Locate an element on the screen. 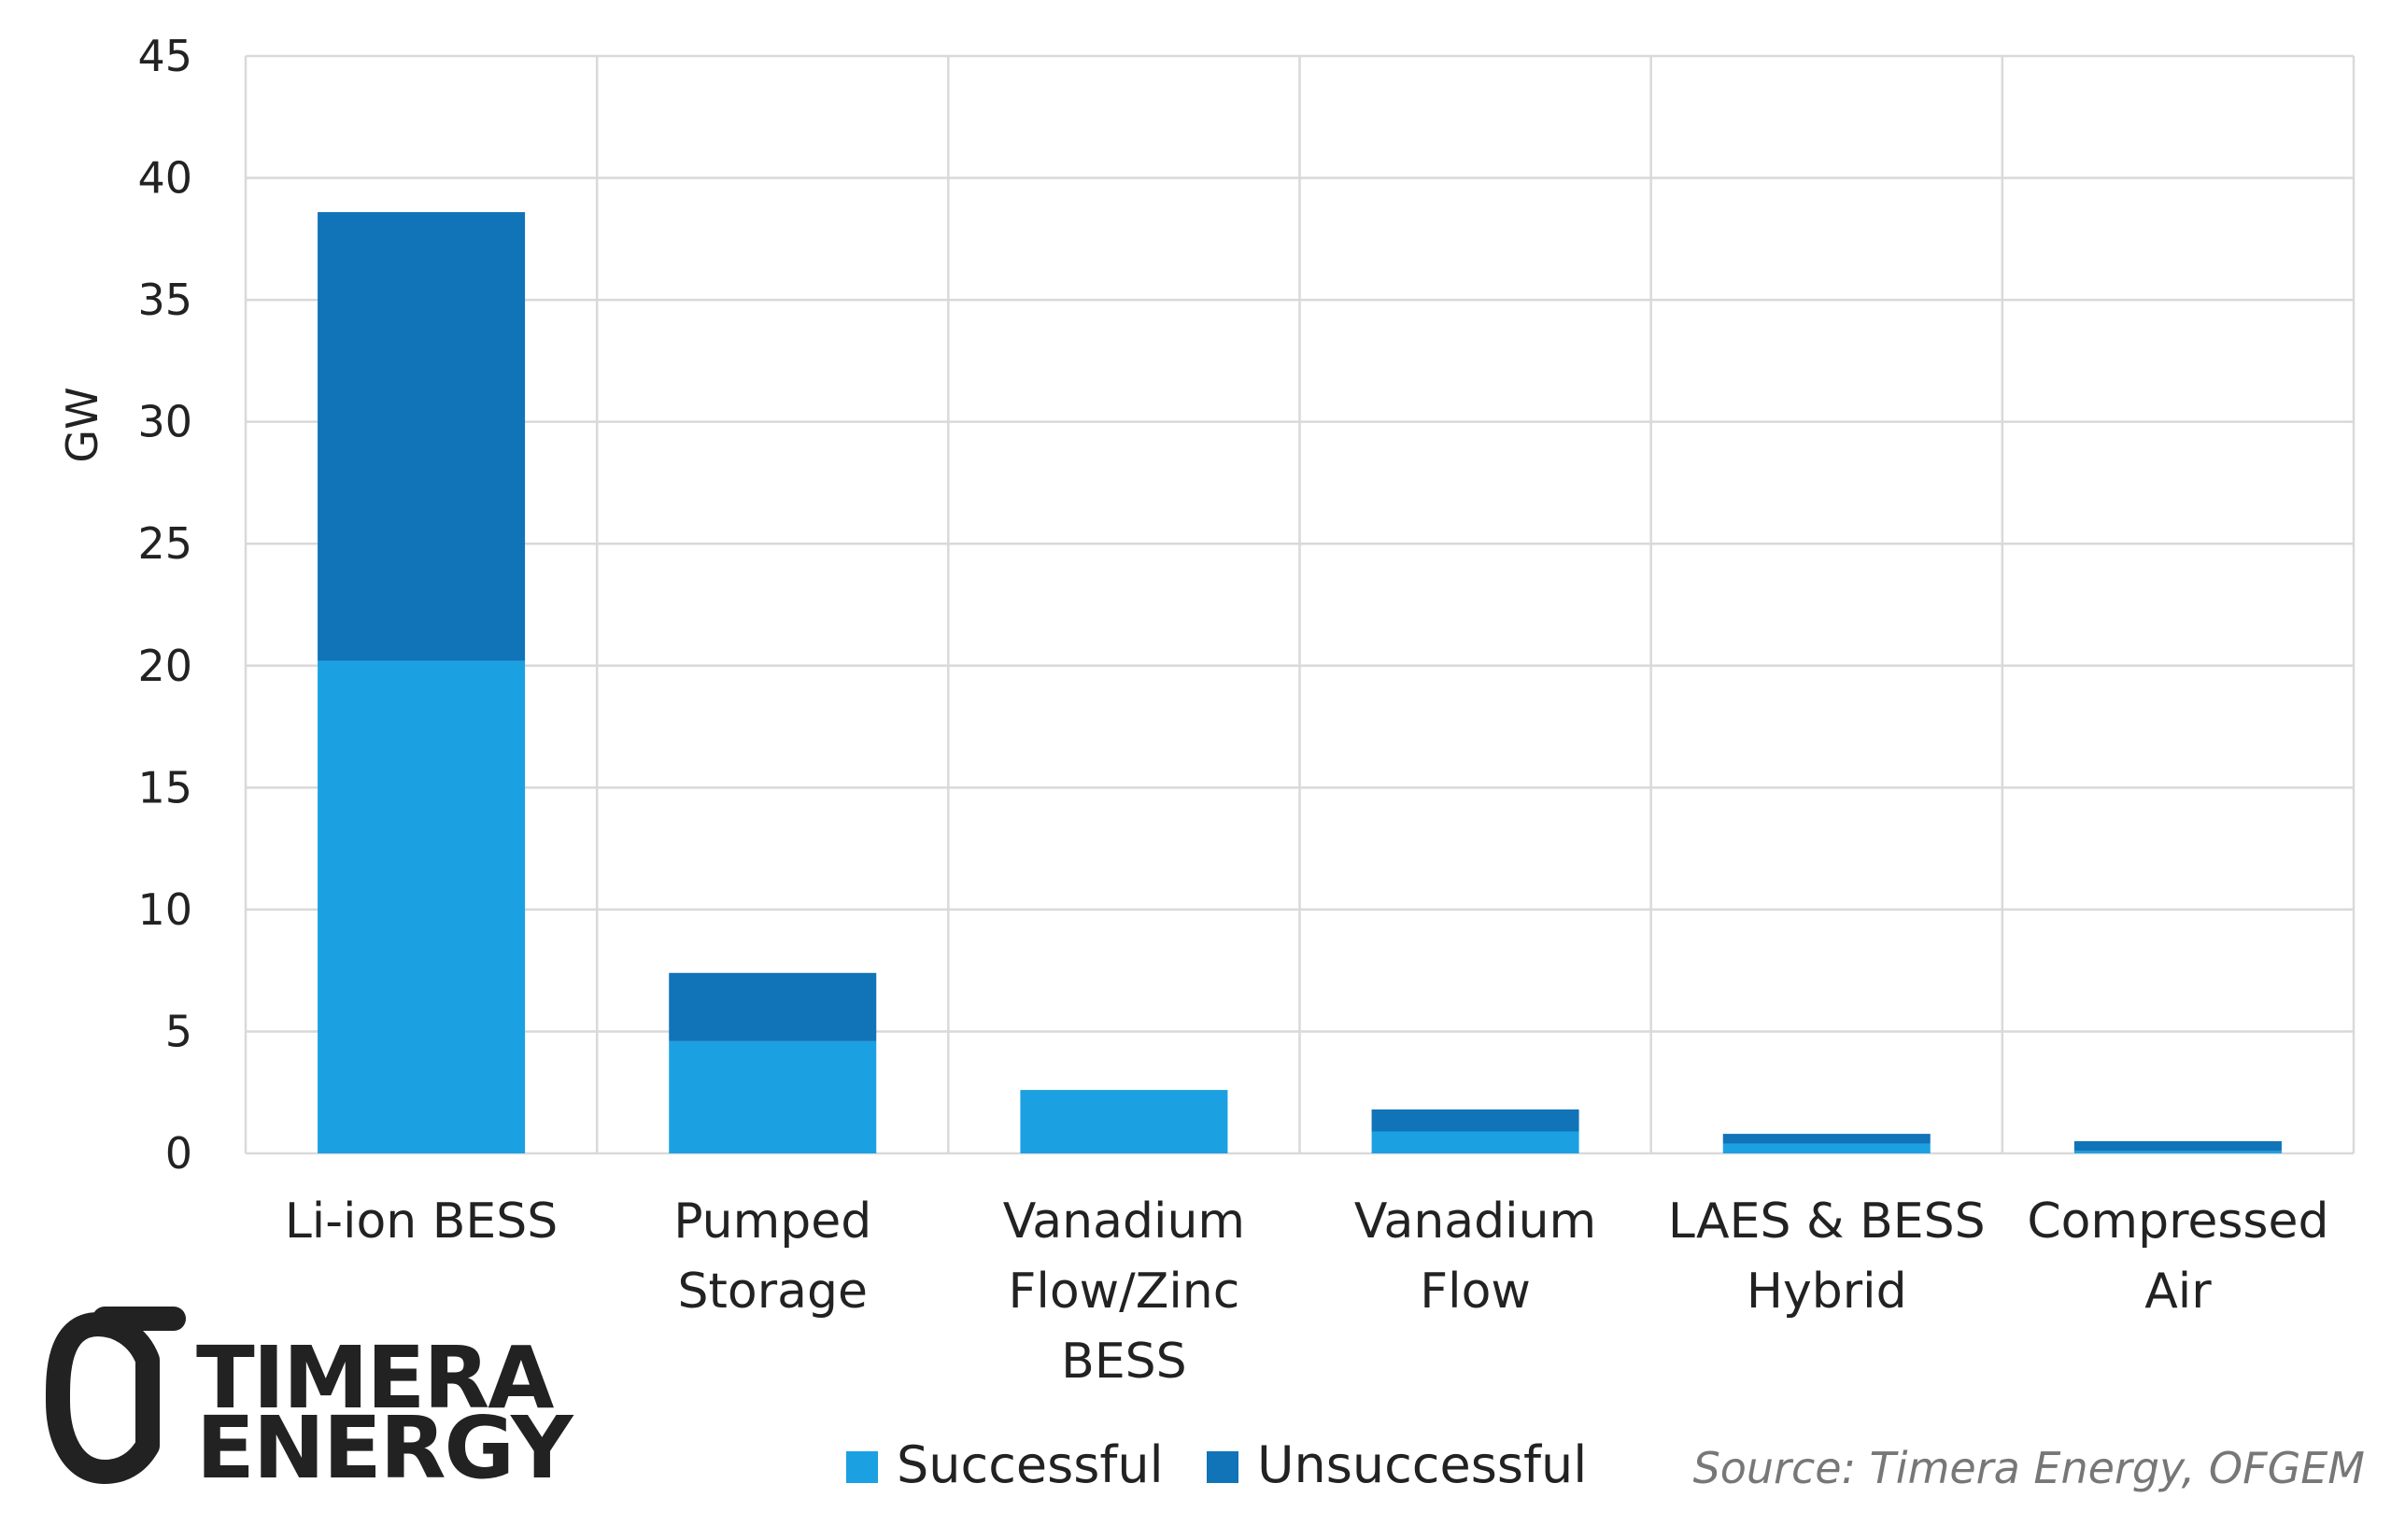 Image resolution: width=2391 pixels, height=1540 pixels. y-axis-ticks: 0 5 10 15 20 25 30 35 40 45 is located at coordinates (165, 605).